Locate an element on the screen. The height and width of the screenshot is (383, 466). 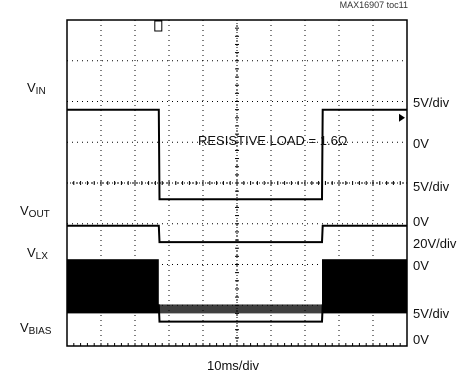
load-annotation: RESISTIVE LOAD = 1.6Ω is located at coordinates (273, 140).